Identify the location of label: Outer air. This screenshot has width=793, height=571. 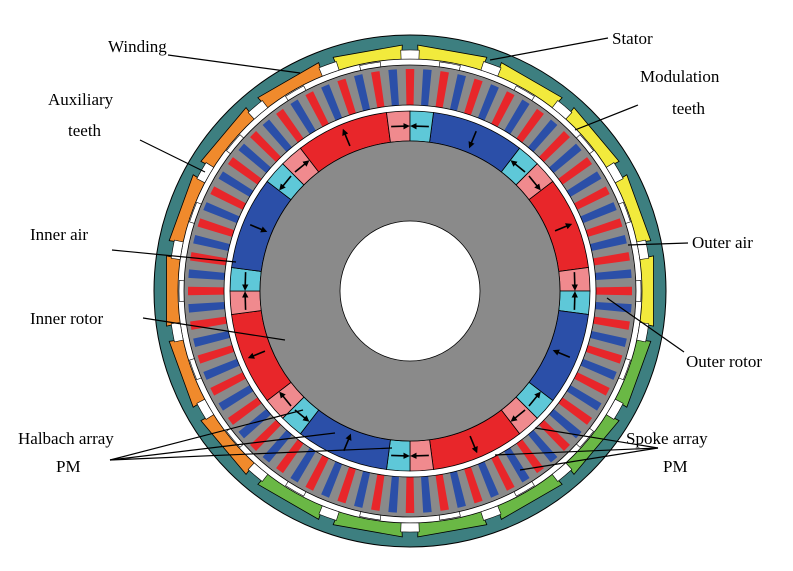
(722, 242).